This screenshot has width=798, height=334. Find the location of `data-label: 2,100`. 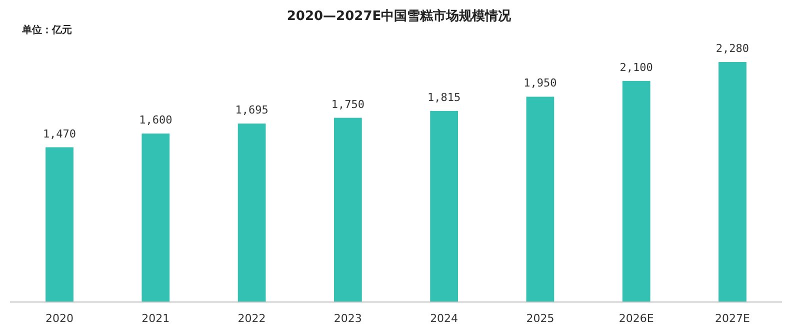

data-label: 2,100 is located at coordinates (636, 67).